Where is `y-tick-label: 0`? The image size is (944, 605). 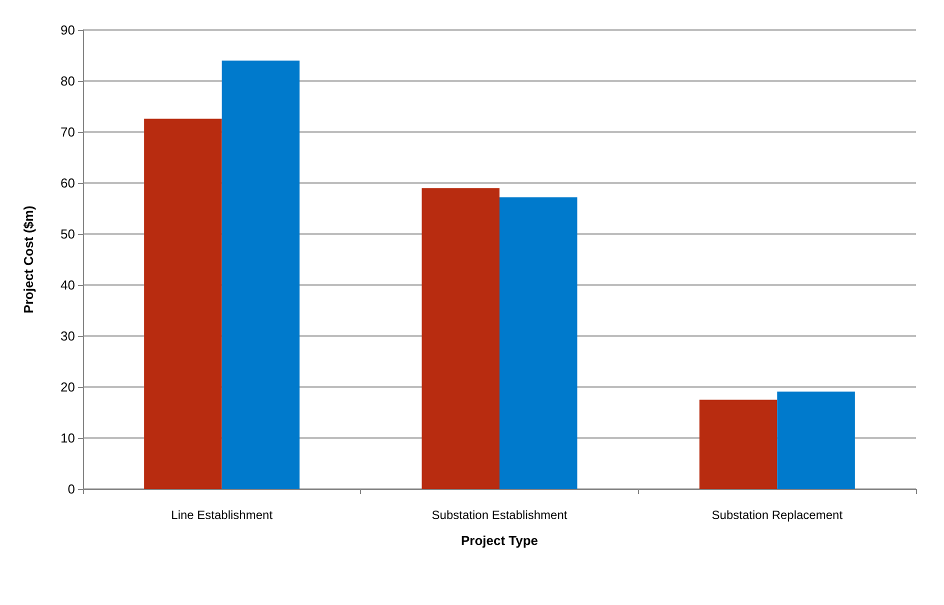
y-tick-label: 0 is located at coordinates (71, 489).